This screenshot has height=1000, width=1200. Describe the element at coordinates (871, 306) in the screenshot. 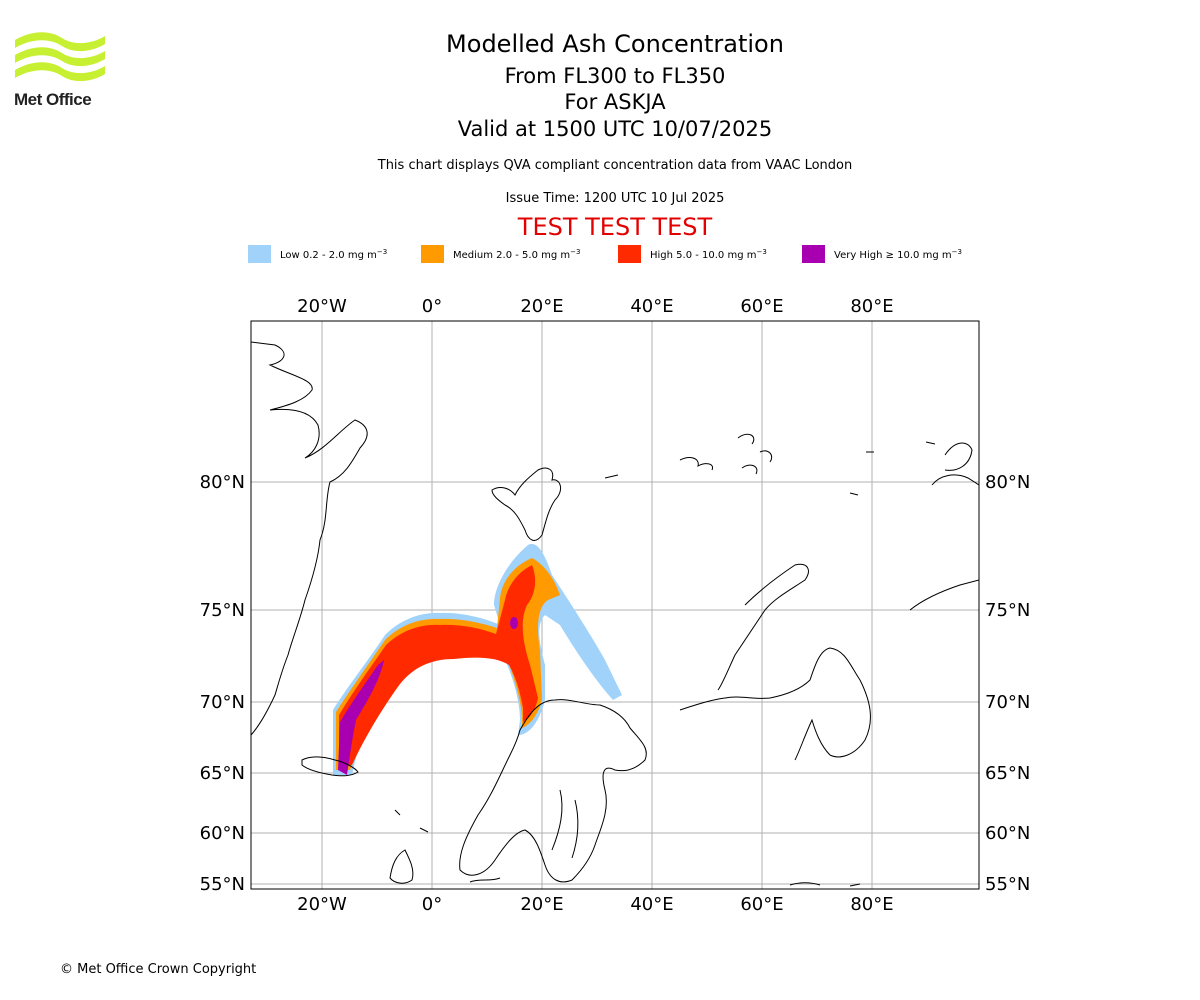

I see `lon-tick-top: 80°E` at that location.